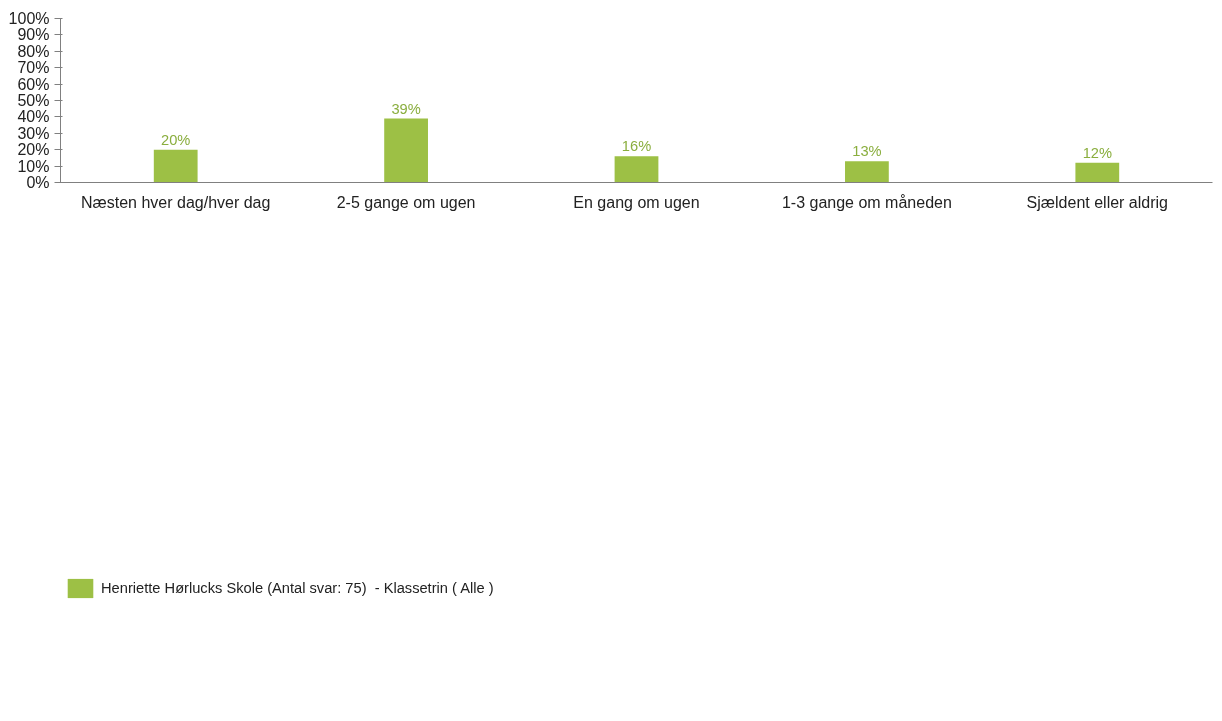 This screenshot has width=1222, height=721. What do you see at coordinates (33, 100) in the screenshot?
I see `y-tick-label: 50%` at bounding box center [33, 100].